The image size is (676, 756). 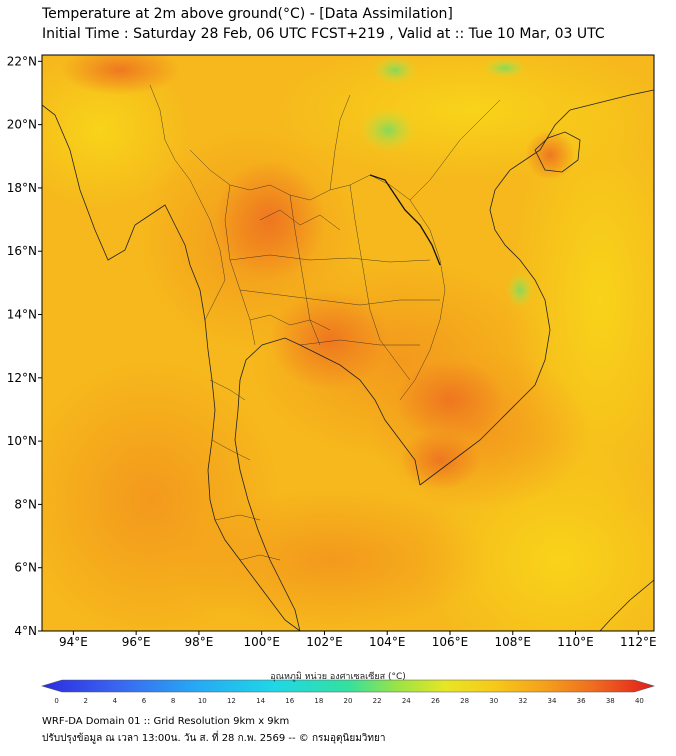 What do you see at coordinates (348, 686) in the screenshot?
I see `colorbar-bar` at bounding box center [348, 686].